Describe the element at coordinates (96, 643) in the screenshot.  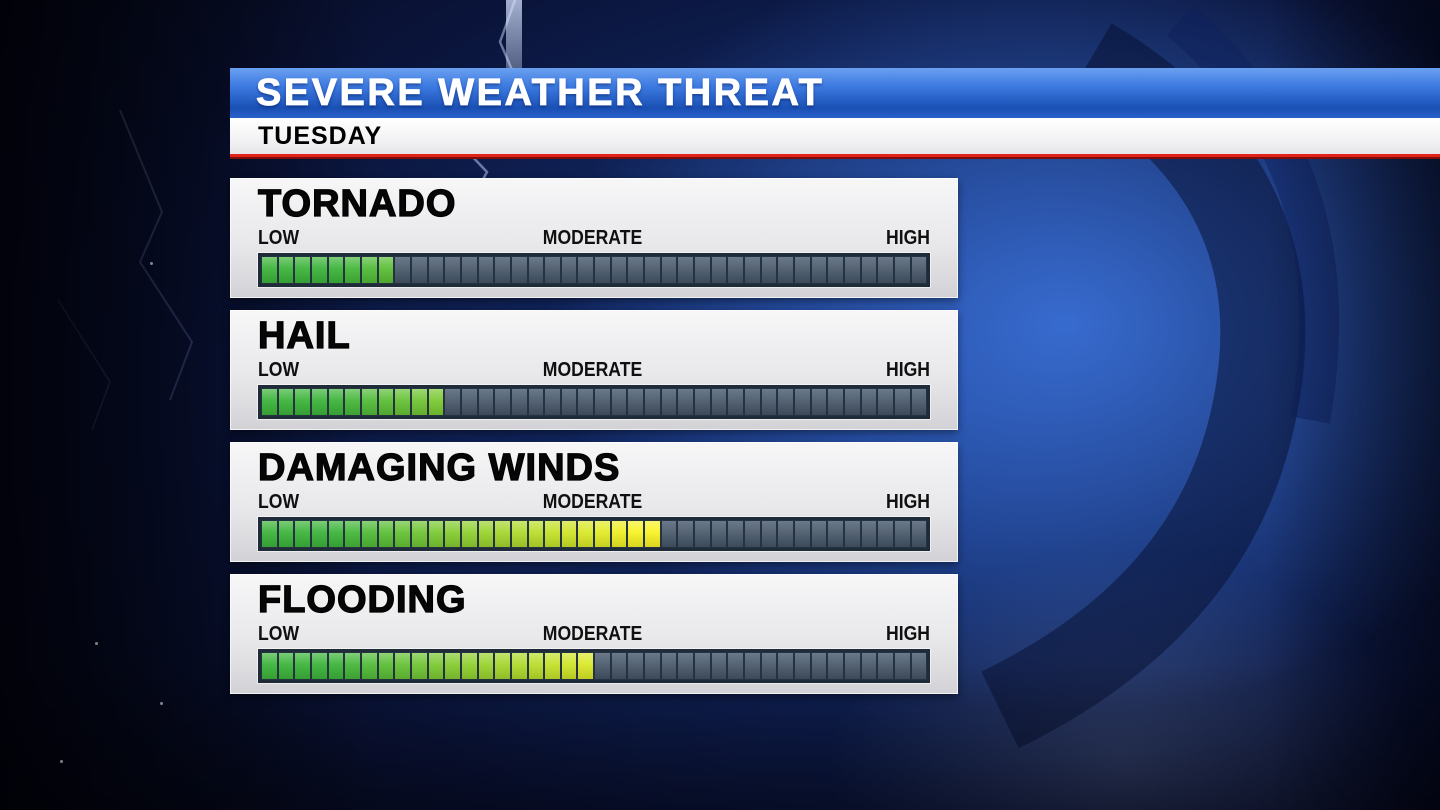
I see `star-speck` at that location.